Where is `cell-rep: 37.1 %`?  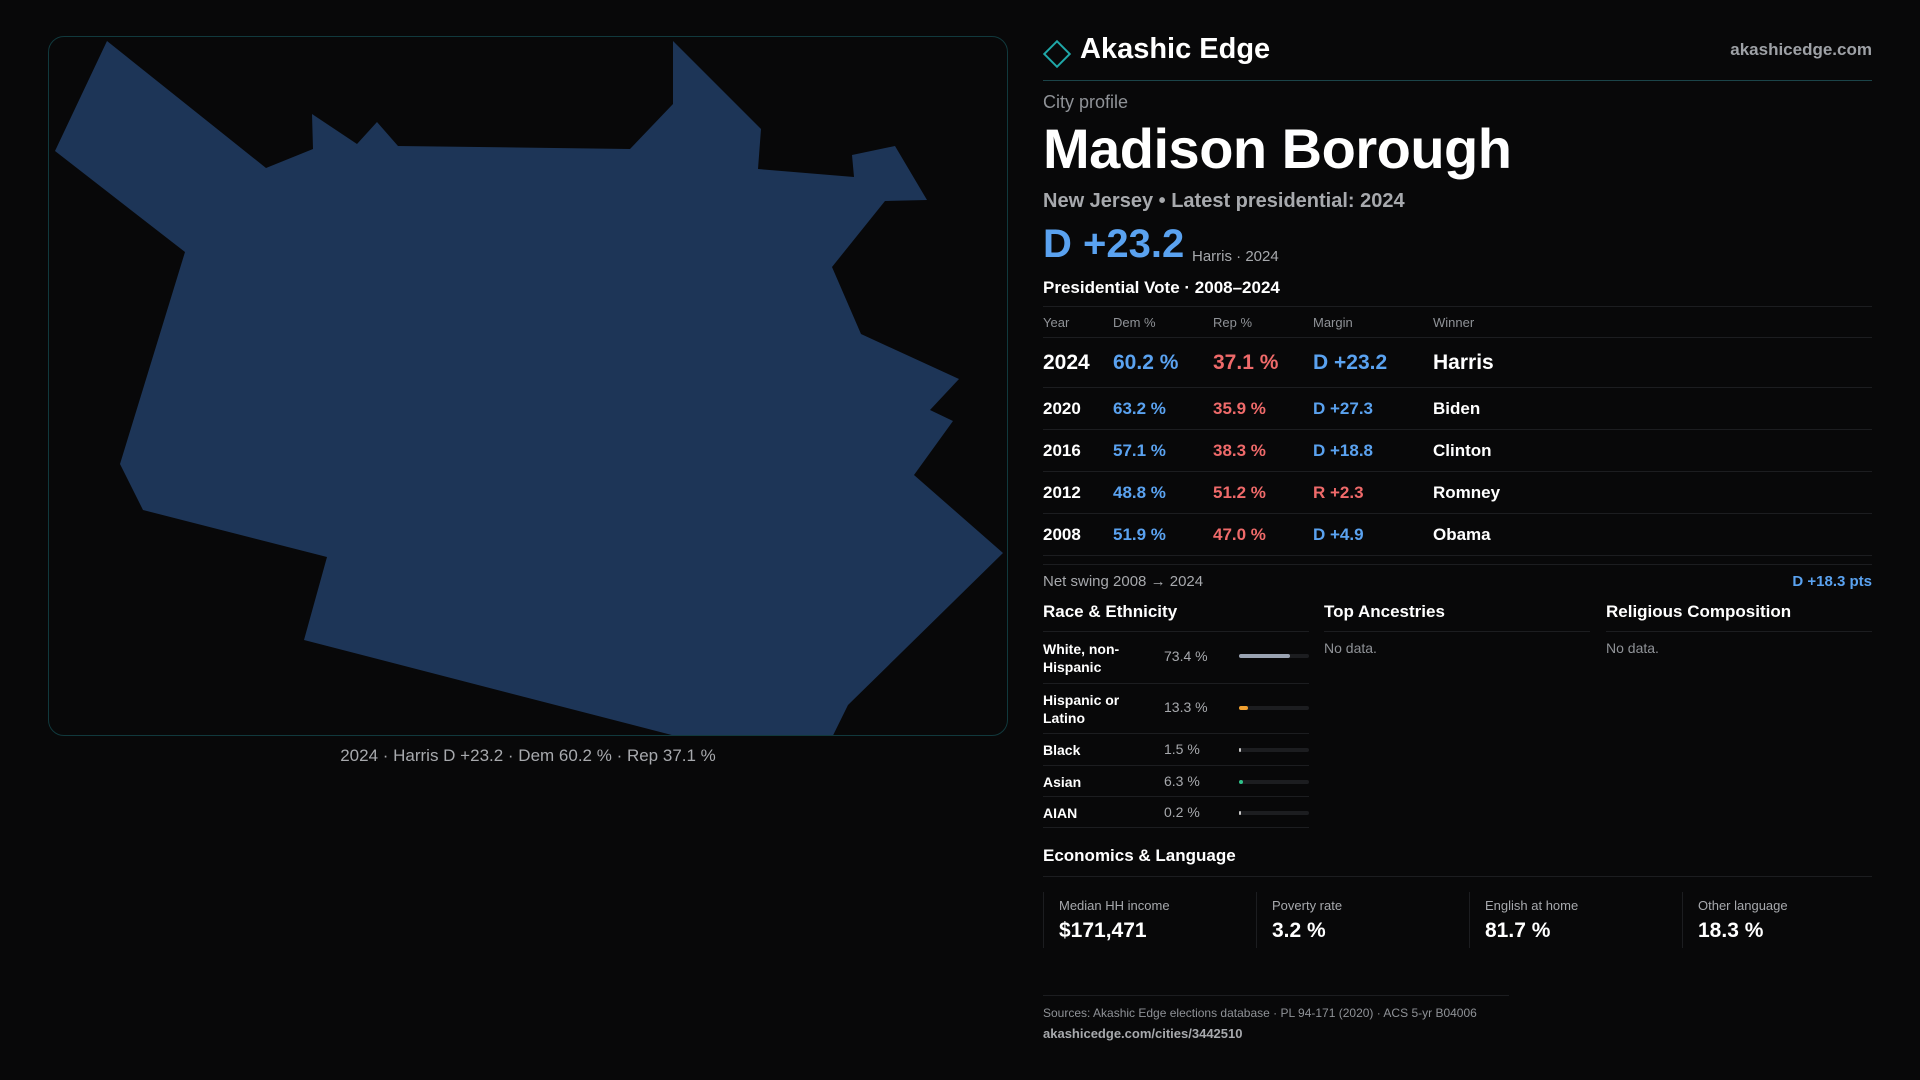 cell-rep: 37.1 % is located at coordinates (1263, 362).